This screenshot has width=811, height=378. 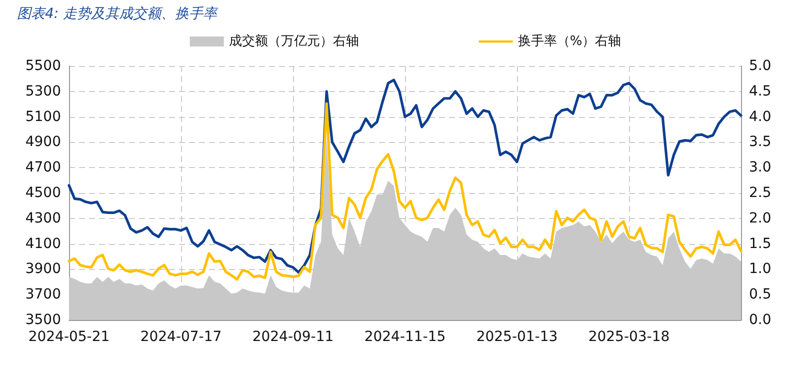 What do you see at coordinates (43, 91) in the screenshot?
I see `y-tick-label: 5300` at bounding box center [43, 91].